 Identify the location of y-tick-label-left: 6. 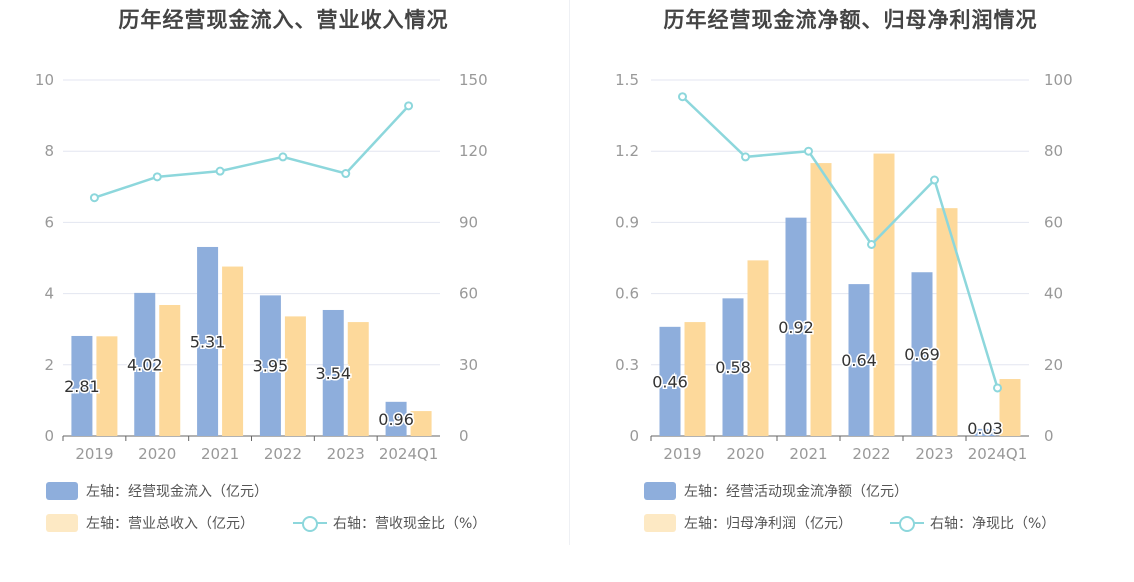
(49, 222).